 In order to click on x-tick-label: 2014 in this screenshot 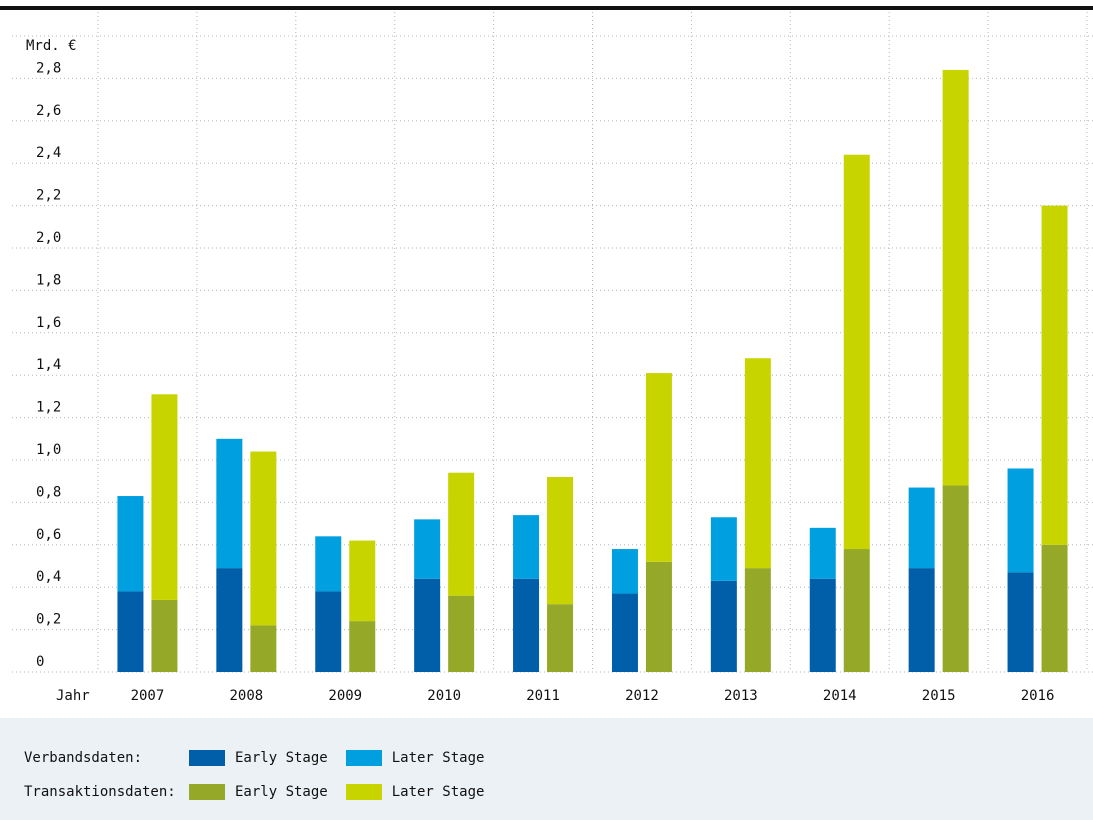, I will do `click(840, 696)`.